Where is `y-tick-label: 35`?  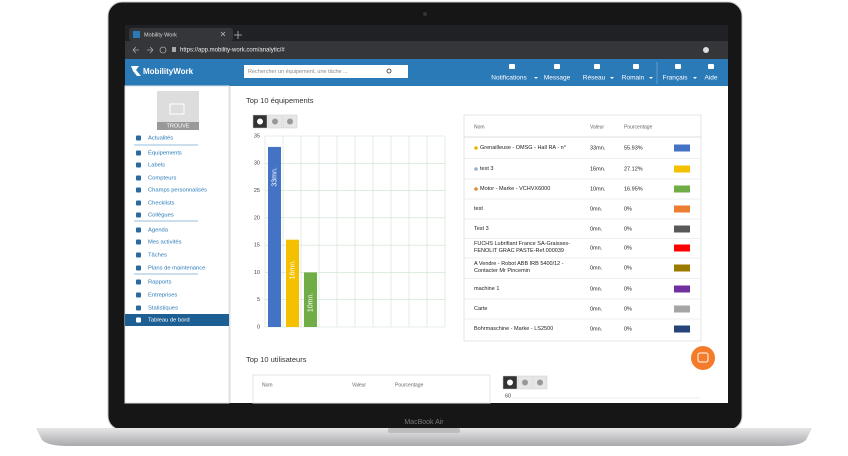
y-tick-label: 35 is located at coordinates (257, 136).